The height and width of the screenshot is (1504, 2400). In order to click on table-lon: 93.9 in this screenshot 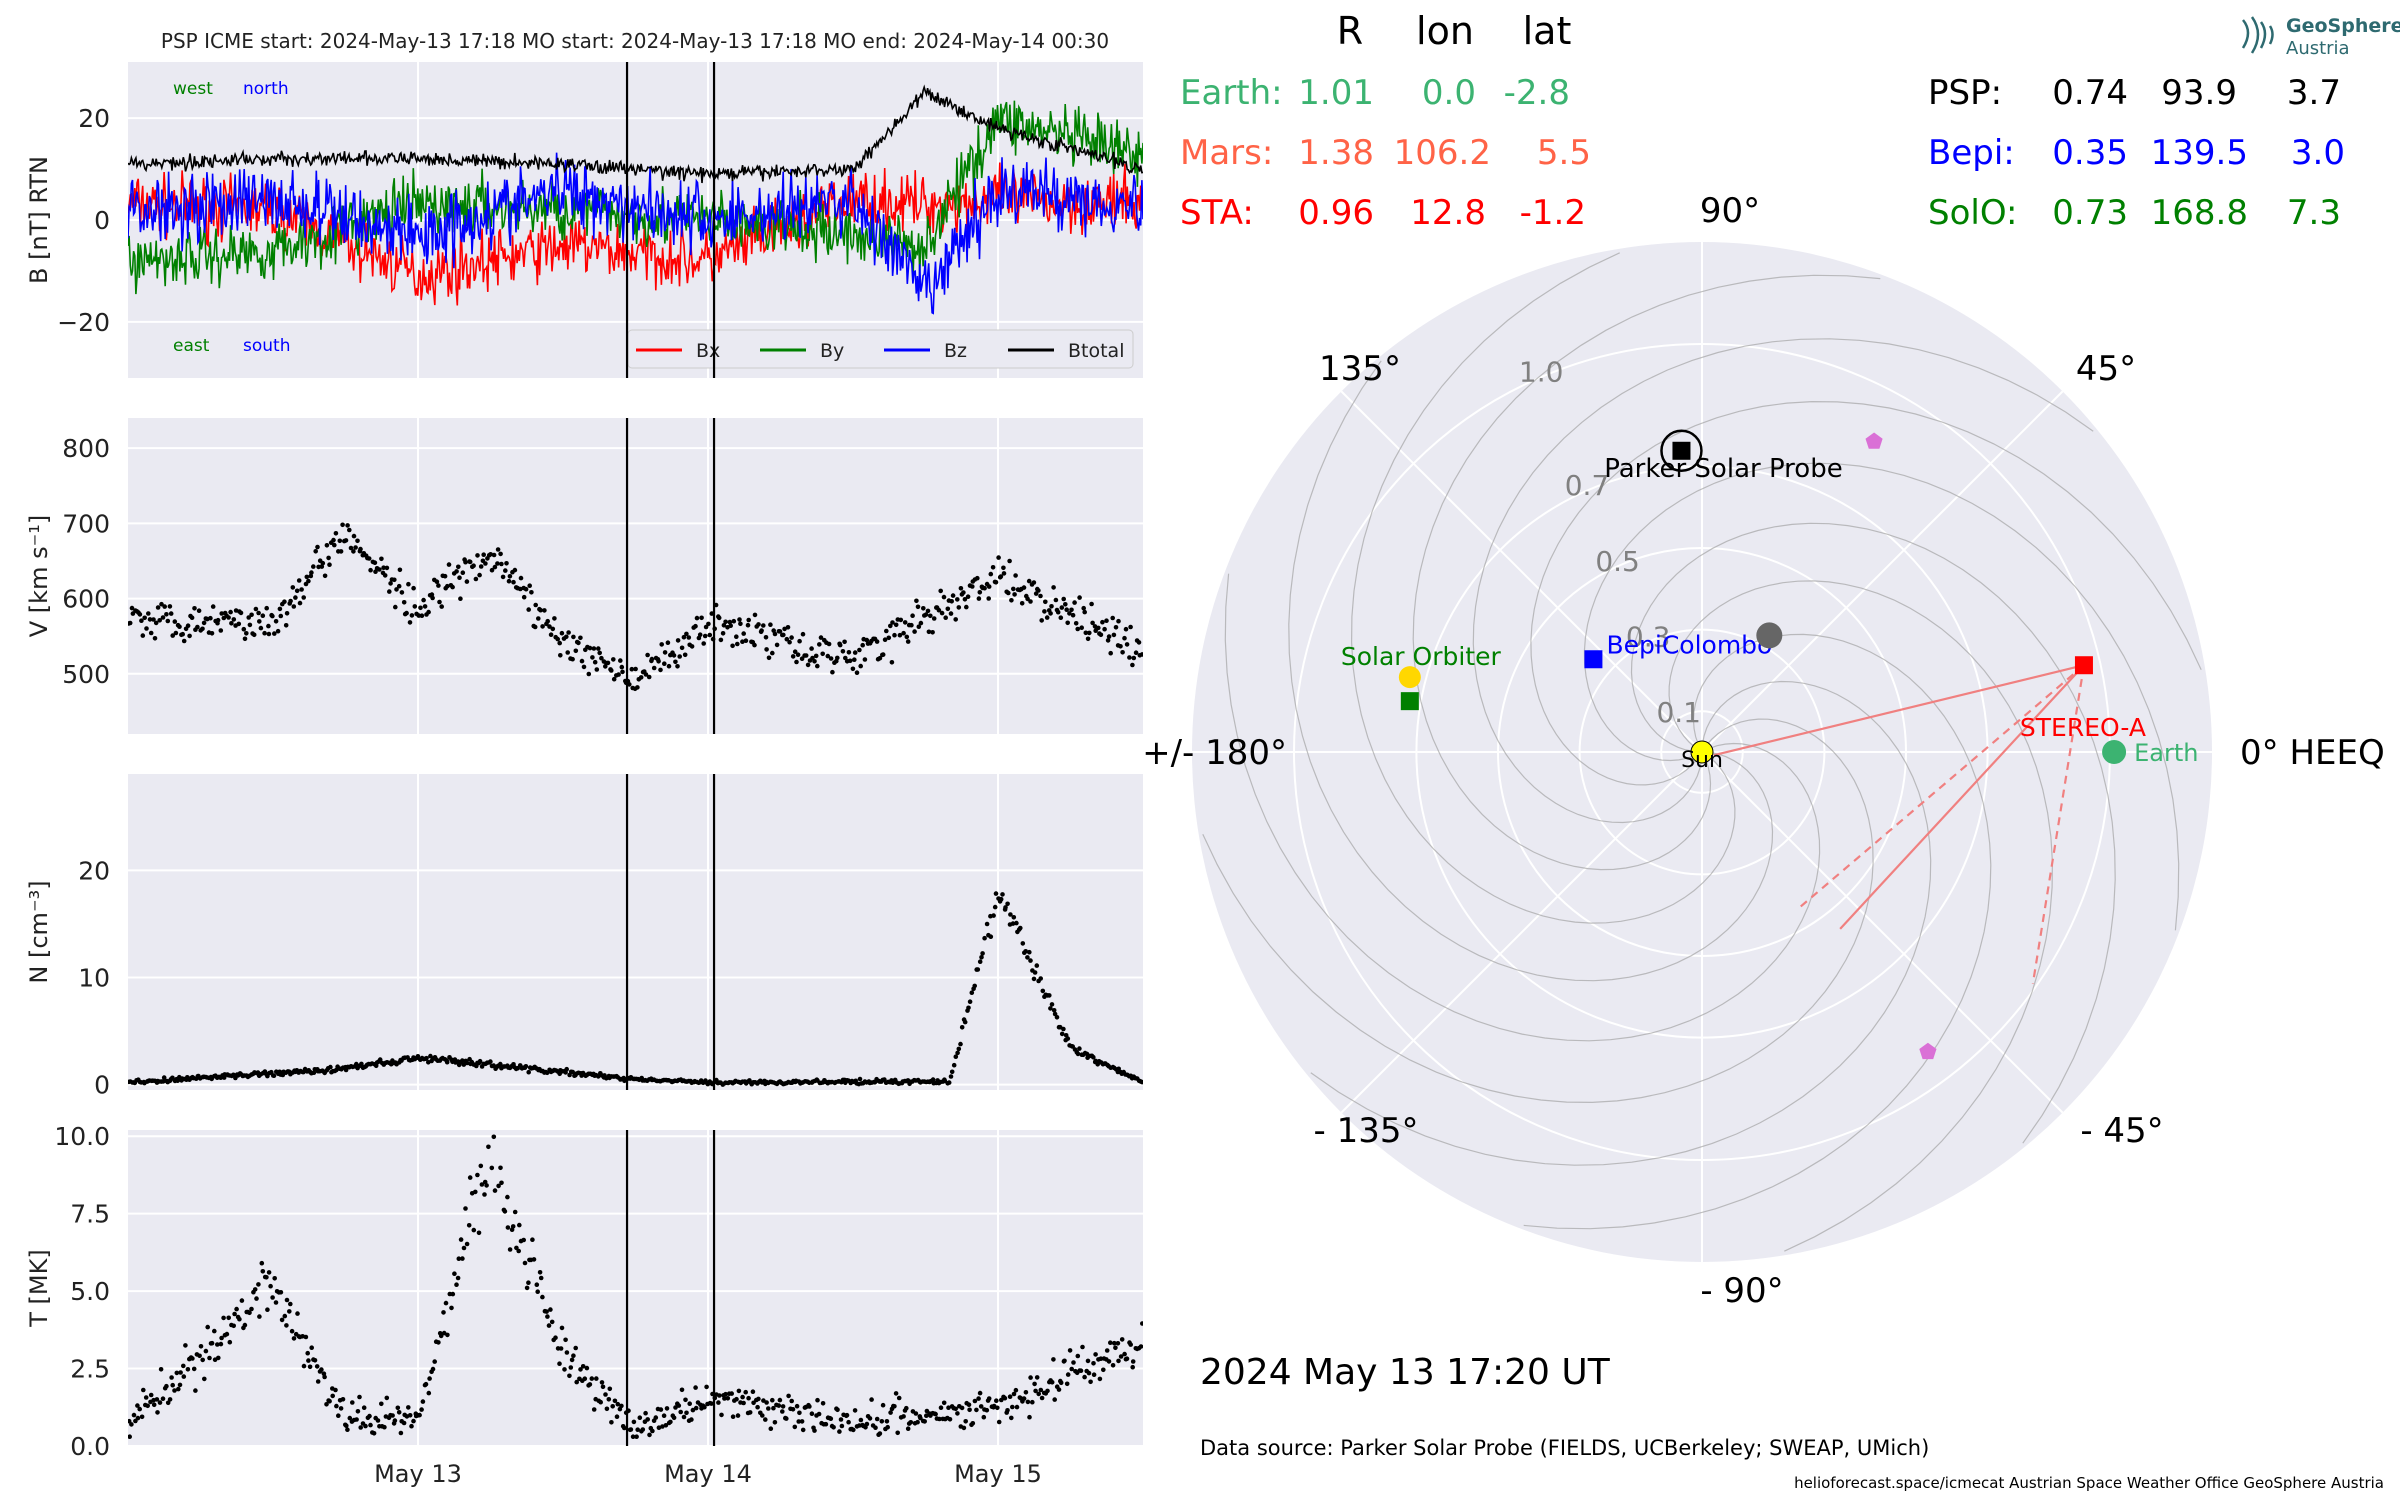, I will do `click(2199, 93)`.